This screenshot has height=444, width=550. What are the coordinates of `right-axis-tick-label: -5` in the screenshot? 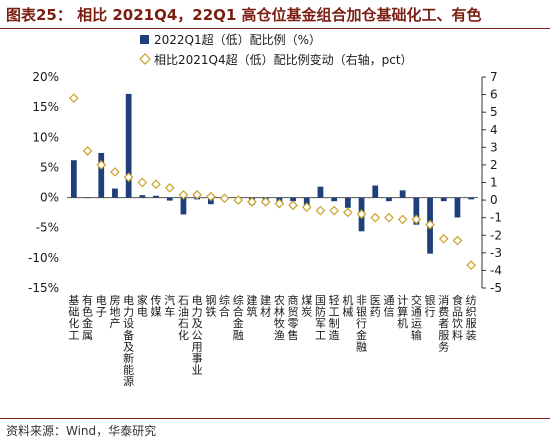 It's located at (496, 288).